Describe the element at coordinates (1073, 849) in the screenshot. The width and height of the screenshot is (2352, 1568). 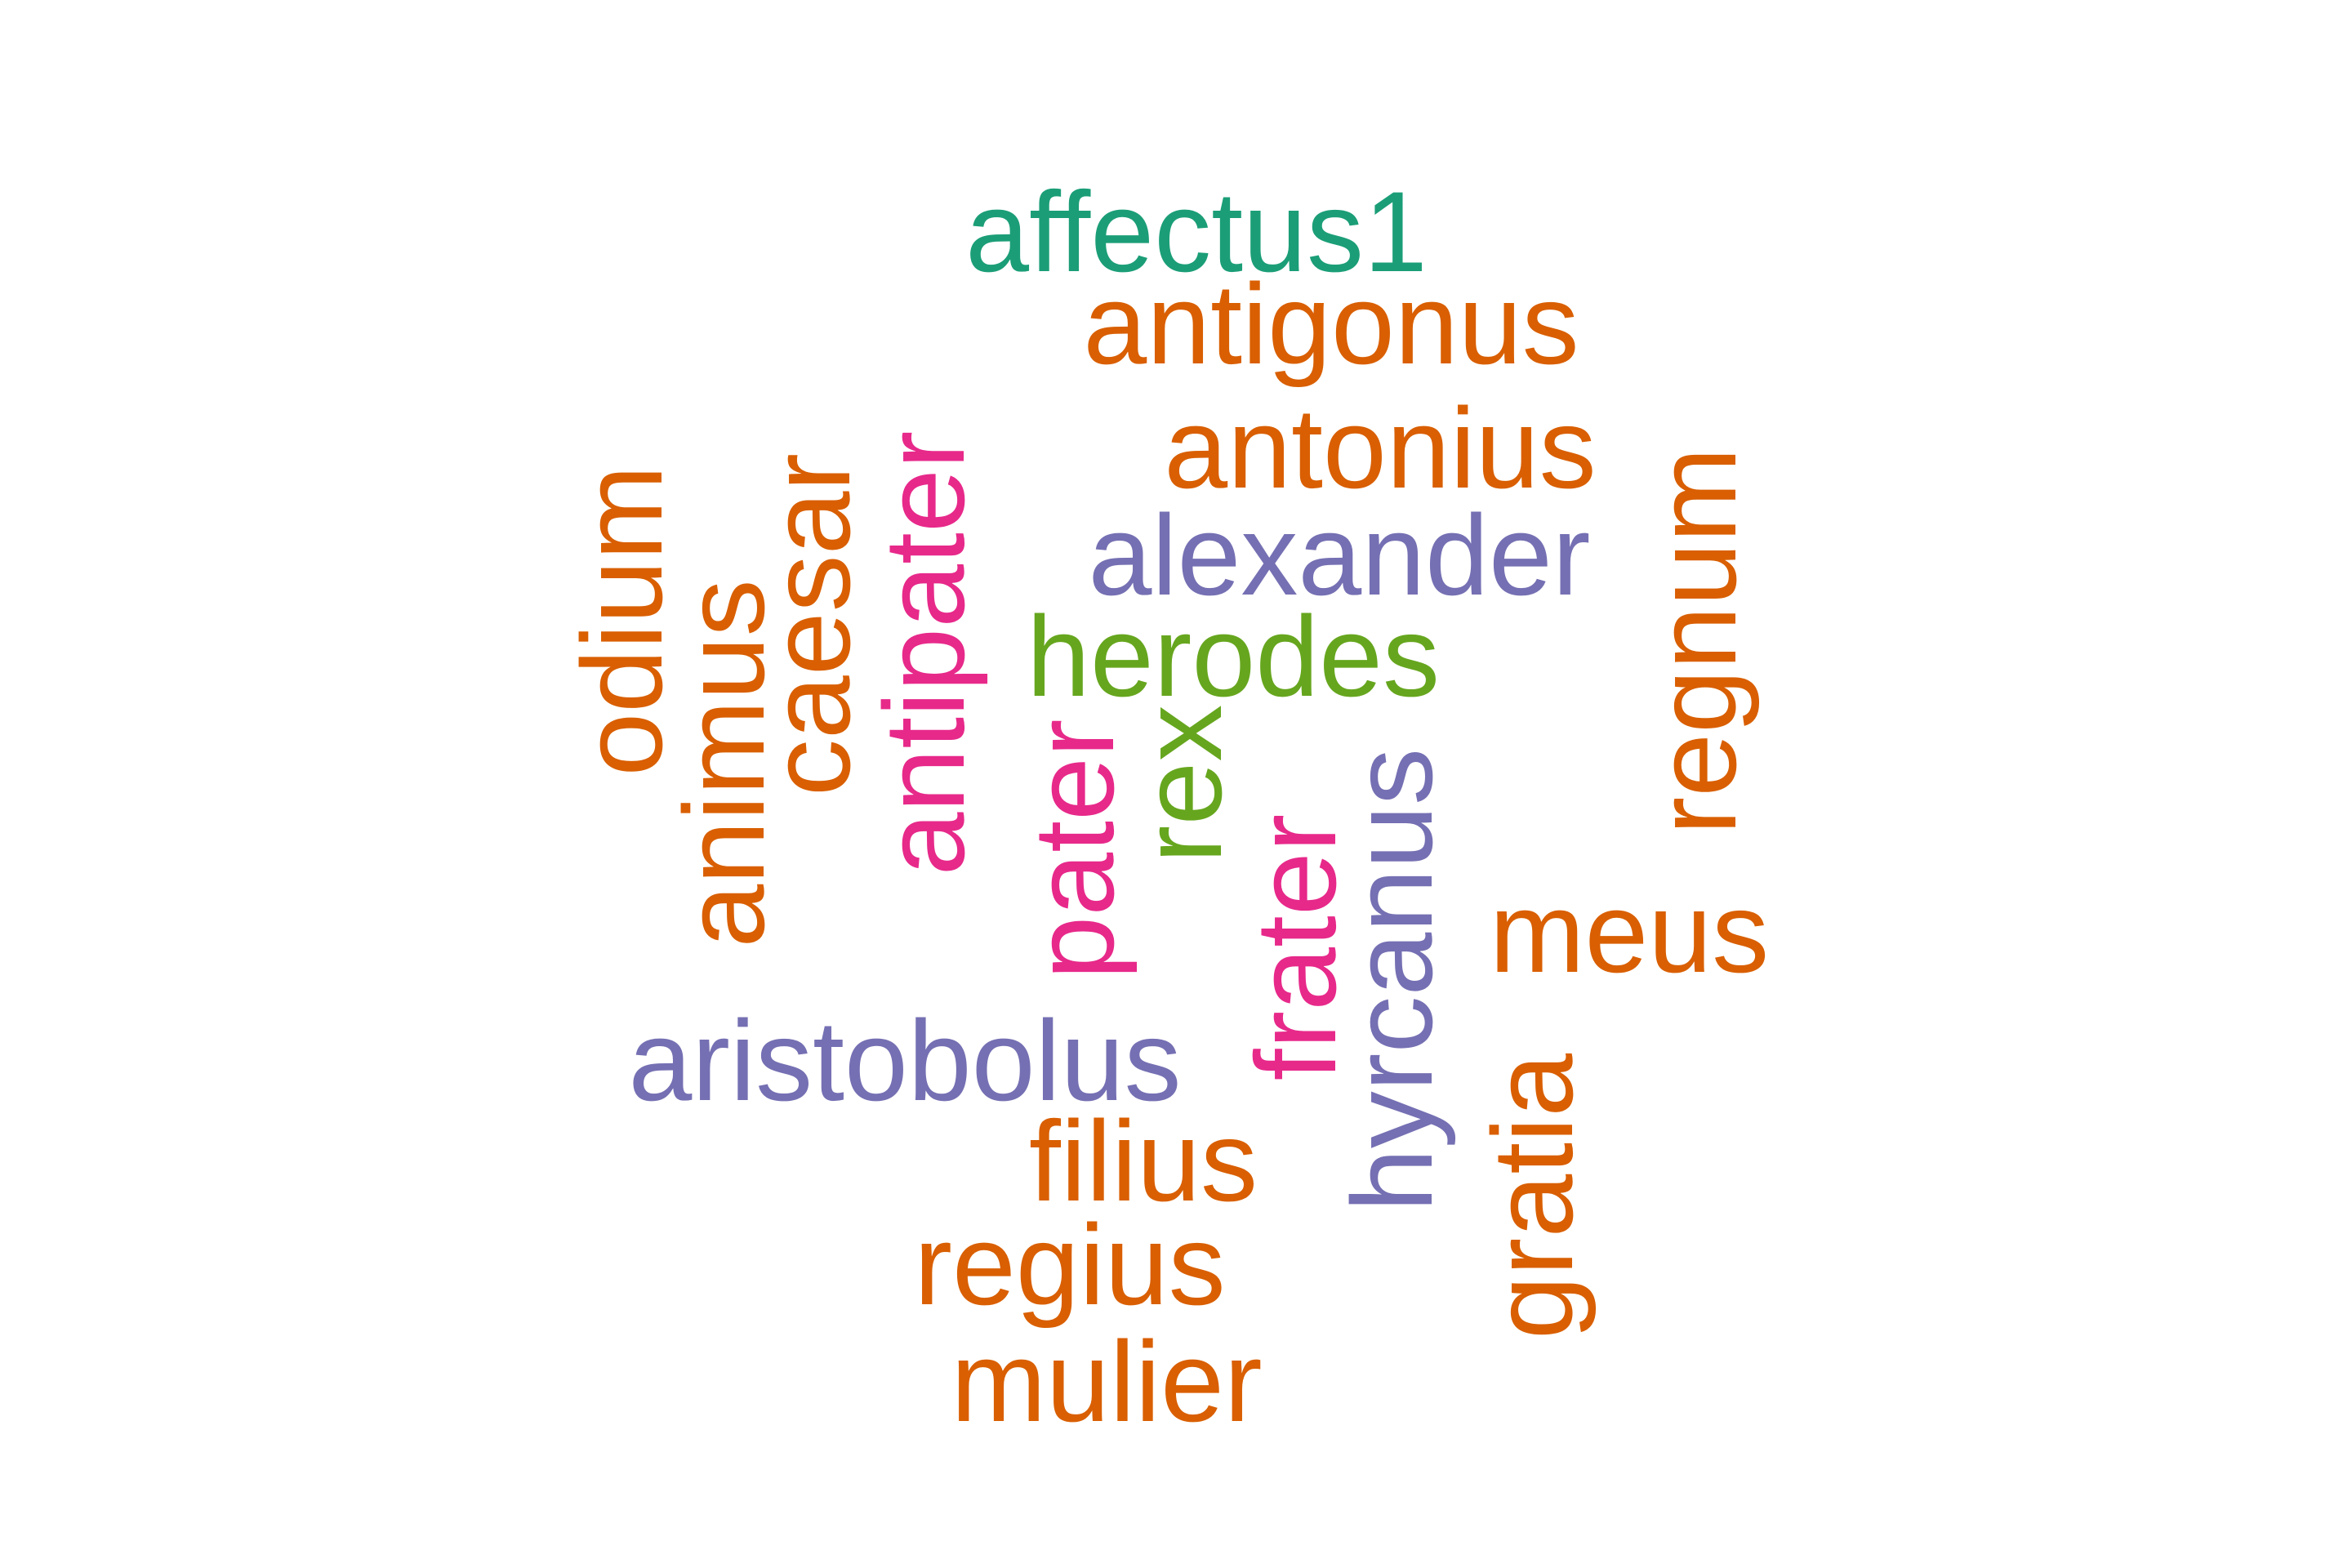
I see `word-pater: pater` at that location.